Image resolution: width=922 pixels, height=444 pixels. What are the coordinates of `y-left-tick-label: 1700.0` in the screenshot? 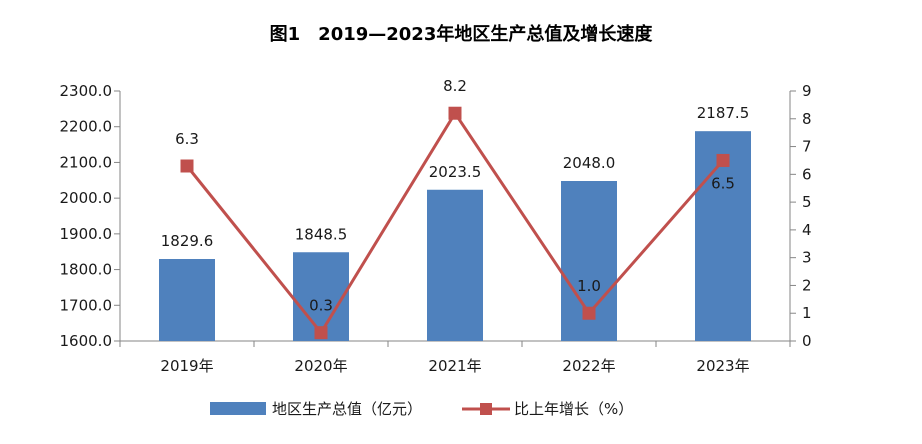 It's located at (86, 305).